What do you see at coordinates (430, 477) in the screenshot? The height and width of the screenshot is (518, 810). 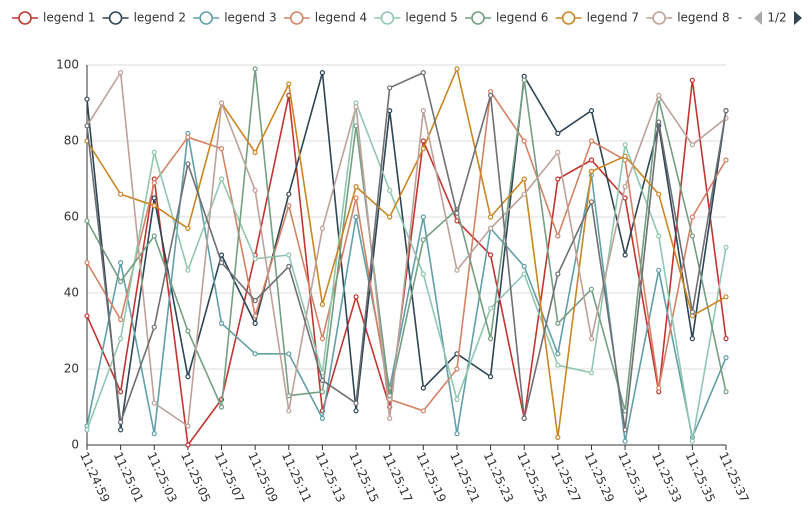 I see `x-tick-label: 11:25:19` at bounding box center [430, 477].